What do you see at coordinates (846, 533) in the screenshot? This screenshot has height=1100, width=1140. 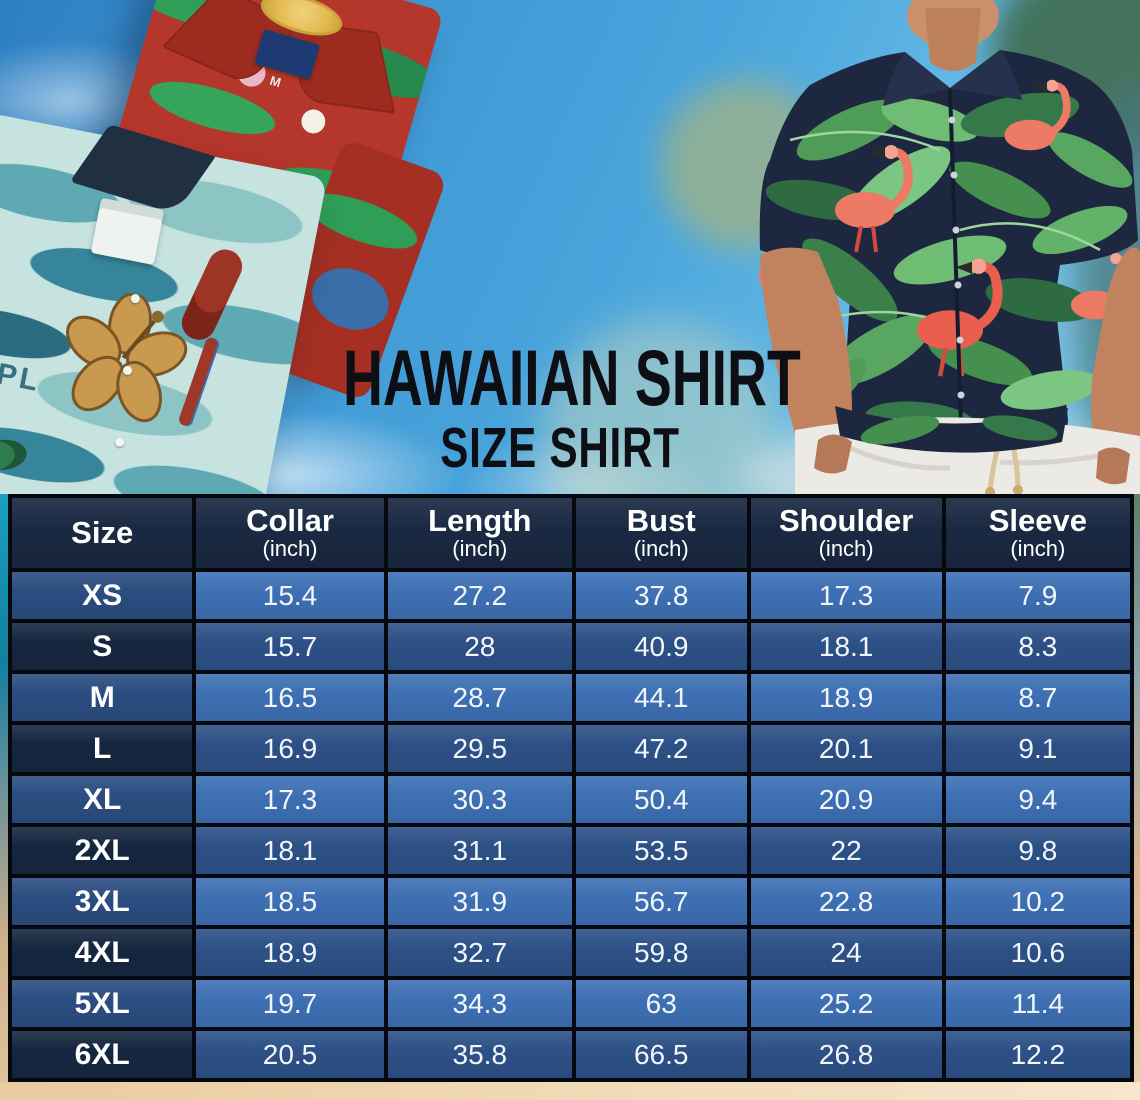 I see `column-header-shoulder: Shoulder (inch)` at bounding box center [846, 533].